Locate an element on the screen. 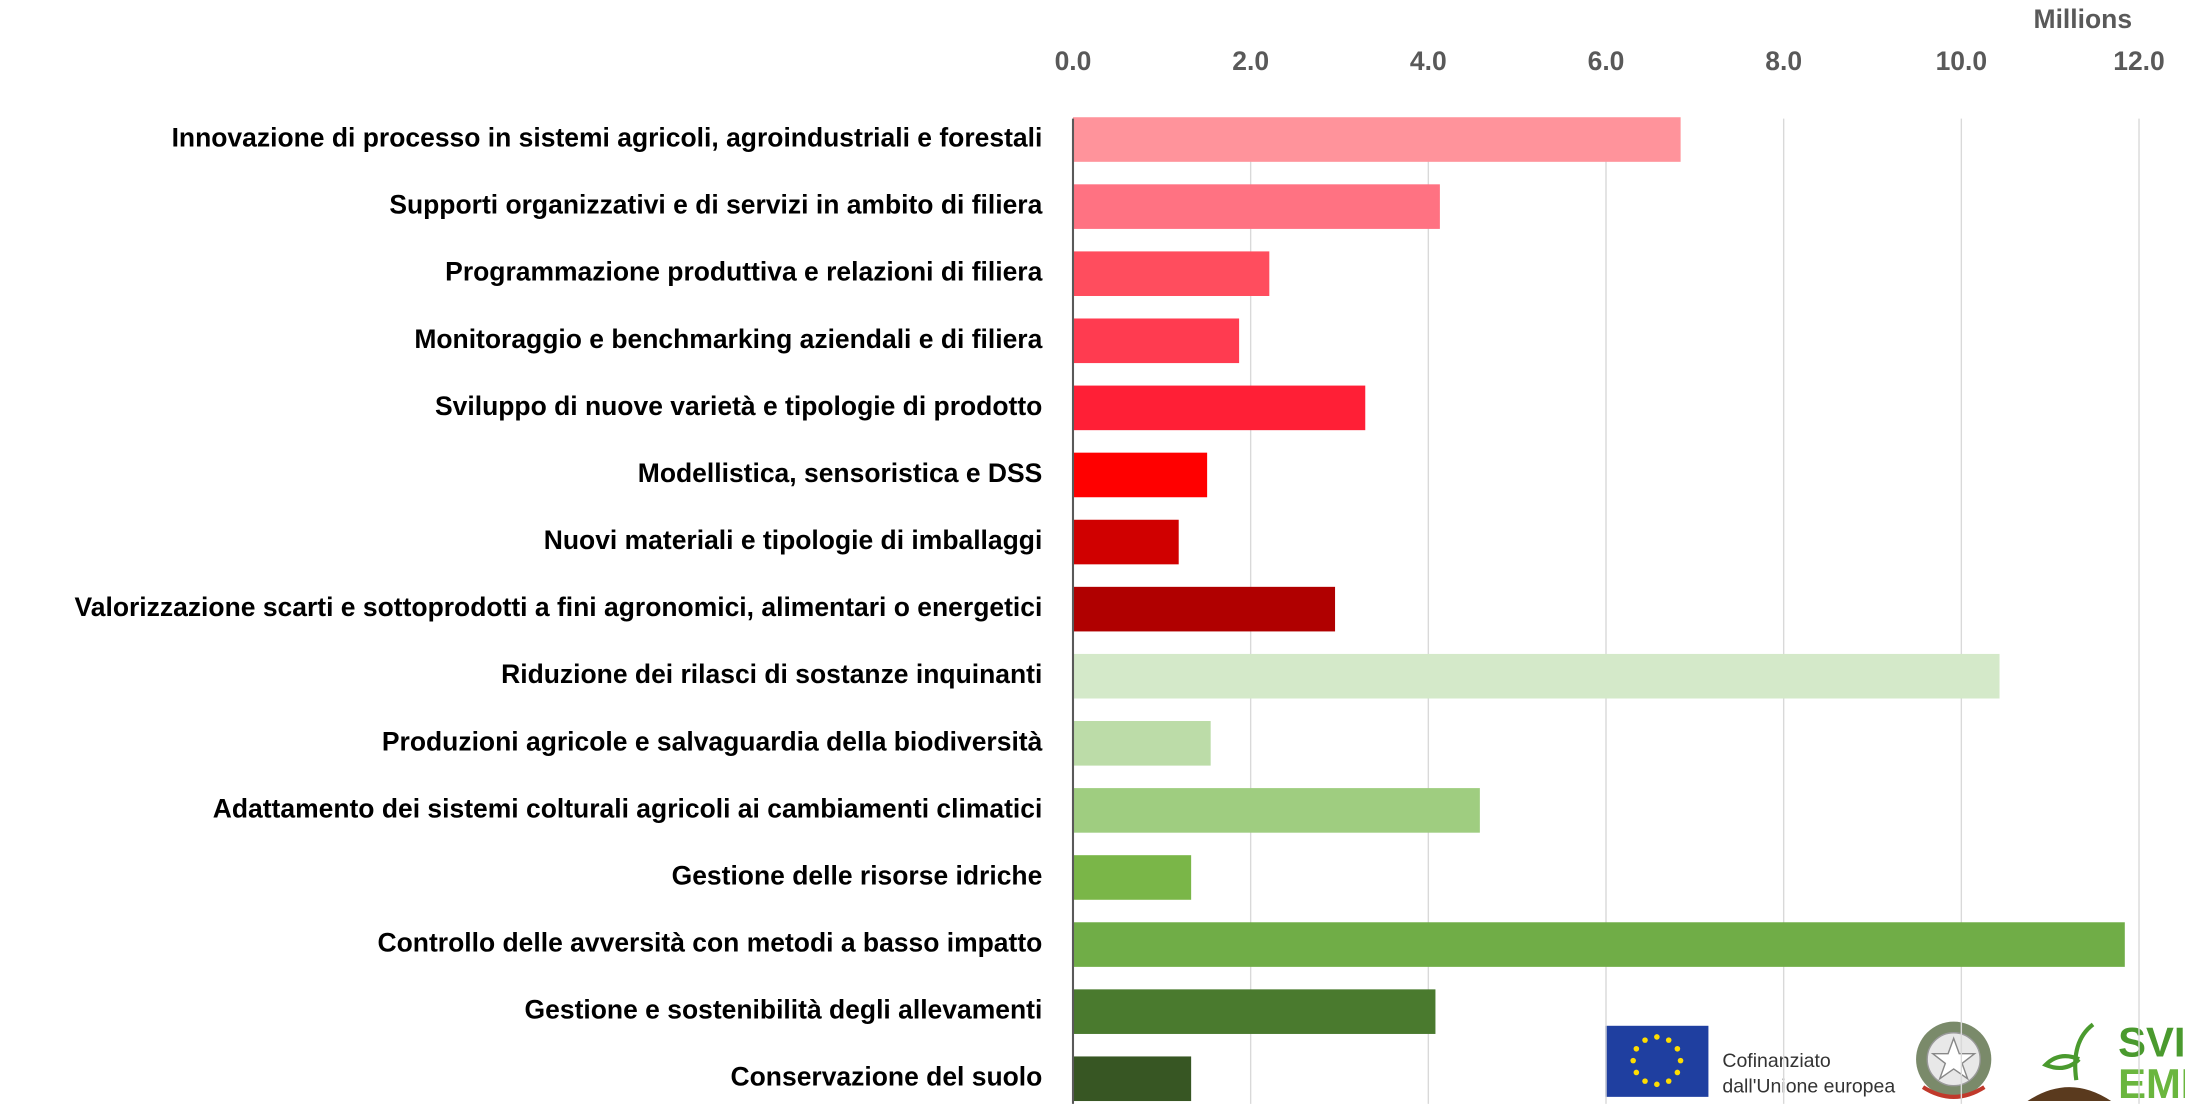 This screenshot has height=1104, width=2185. eu-logo: Cofinanziato dall'Unione europea is located at coordinates (1750, 1061).